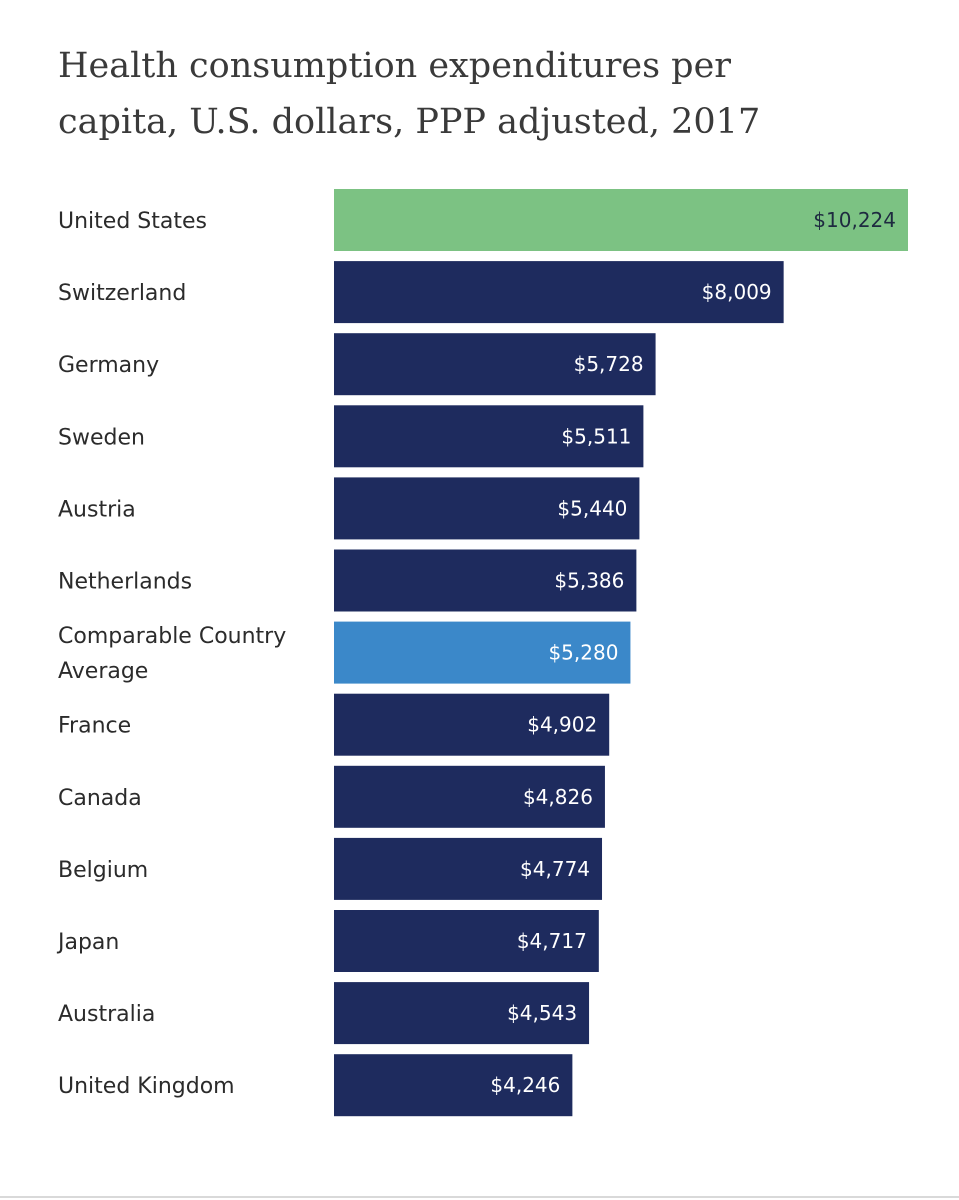 Image resolution: width=959 pixels, height=1200 pixels. I want to click on category-label-belgium: Belgium, so click(103, 870).